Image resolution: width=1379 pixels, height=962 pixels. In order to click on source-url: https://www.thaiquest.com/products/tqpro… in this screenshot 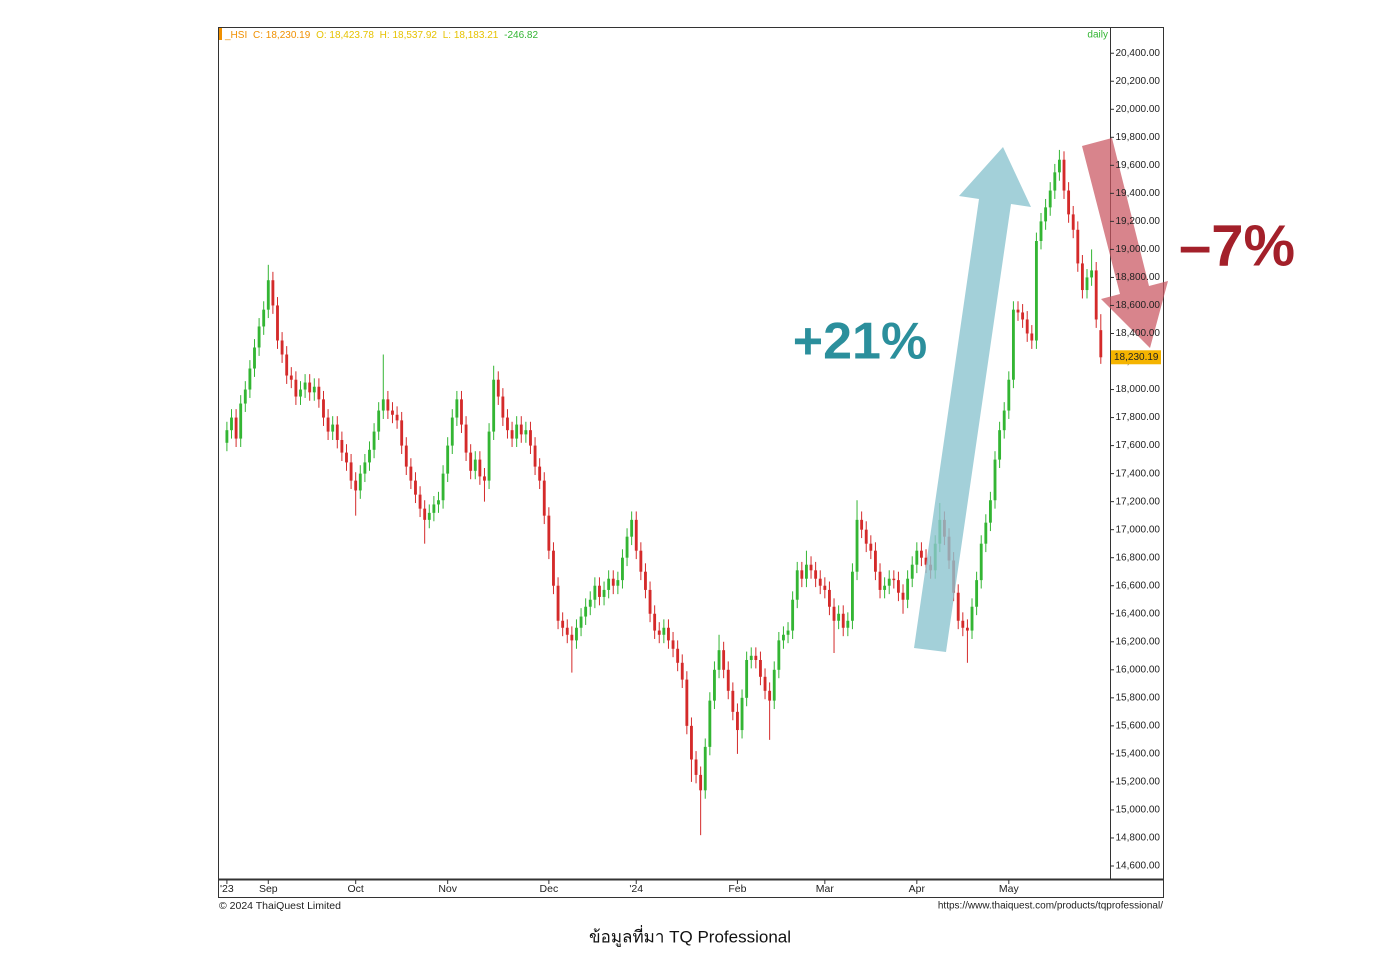, I will do `click(1050, 906)`.